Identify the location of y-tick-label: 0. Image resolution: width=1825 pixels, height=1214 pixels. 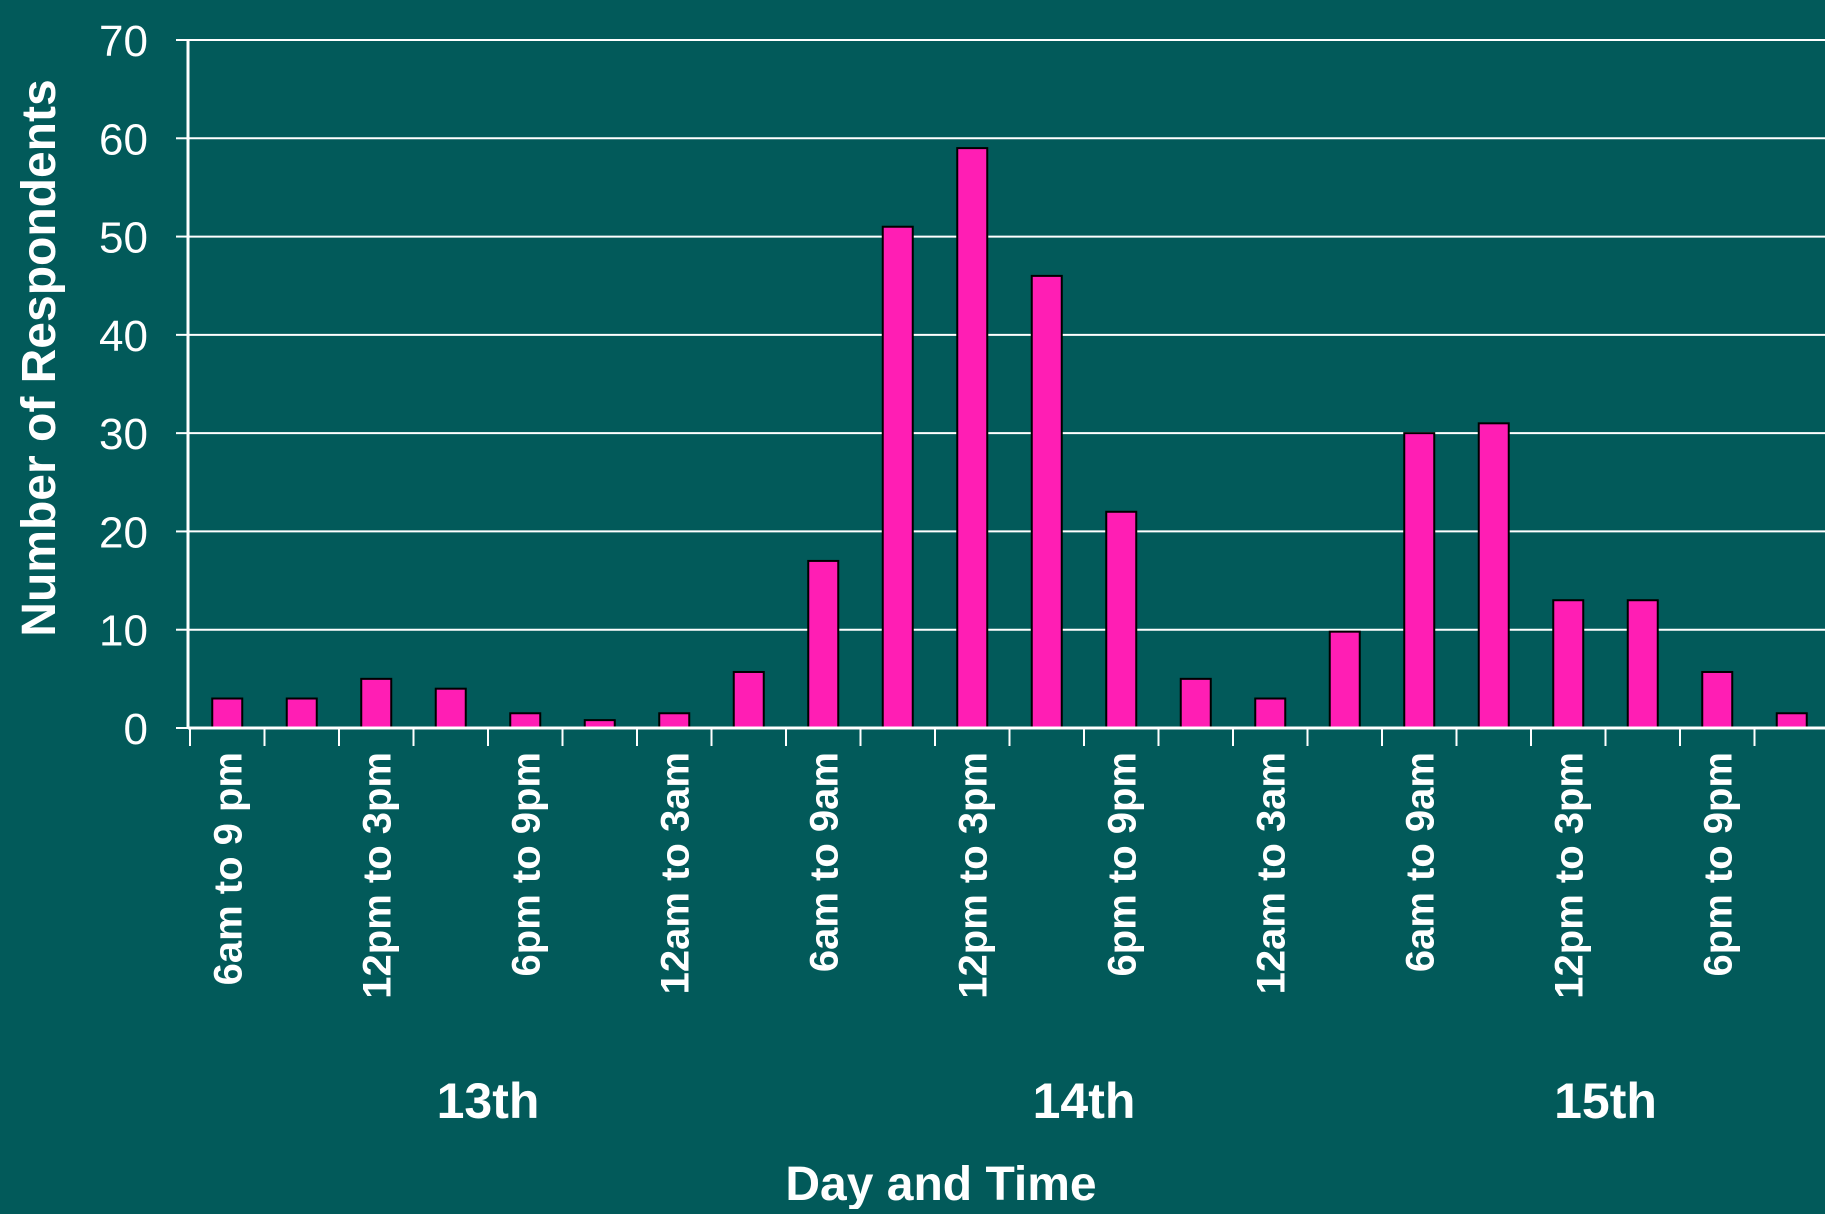
(136, 729).